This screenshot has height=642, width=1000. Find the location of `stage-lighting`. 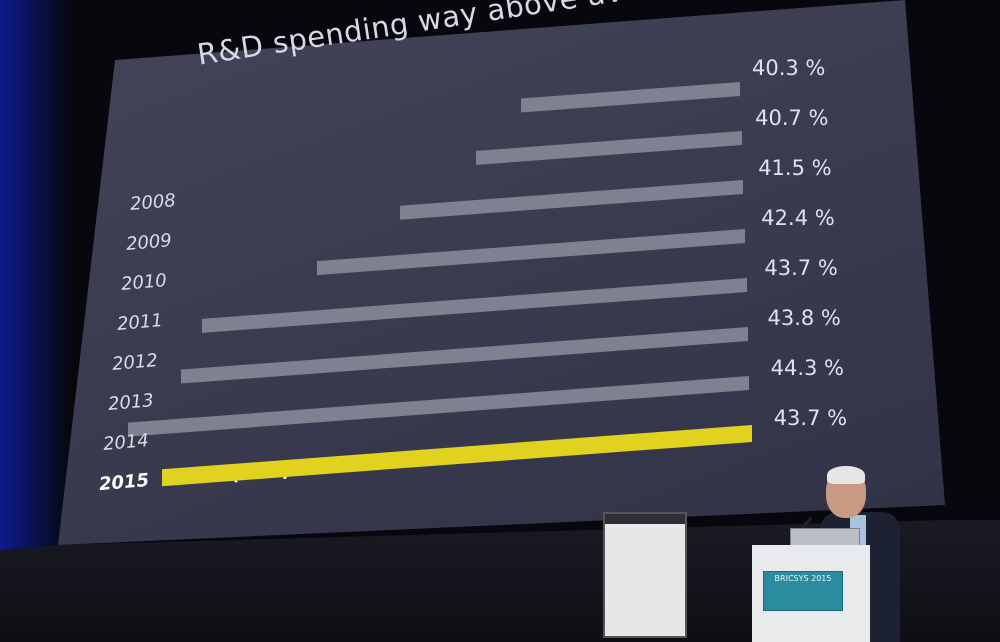

stage-lighting is located at coordinates (35, 321).